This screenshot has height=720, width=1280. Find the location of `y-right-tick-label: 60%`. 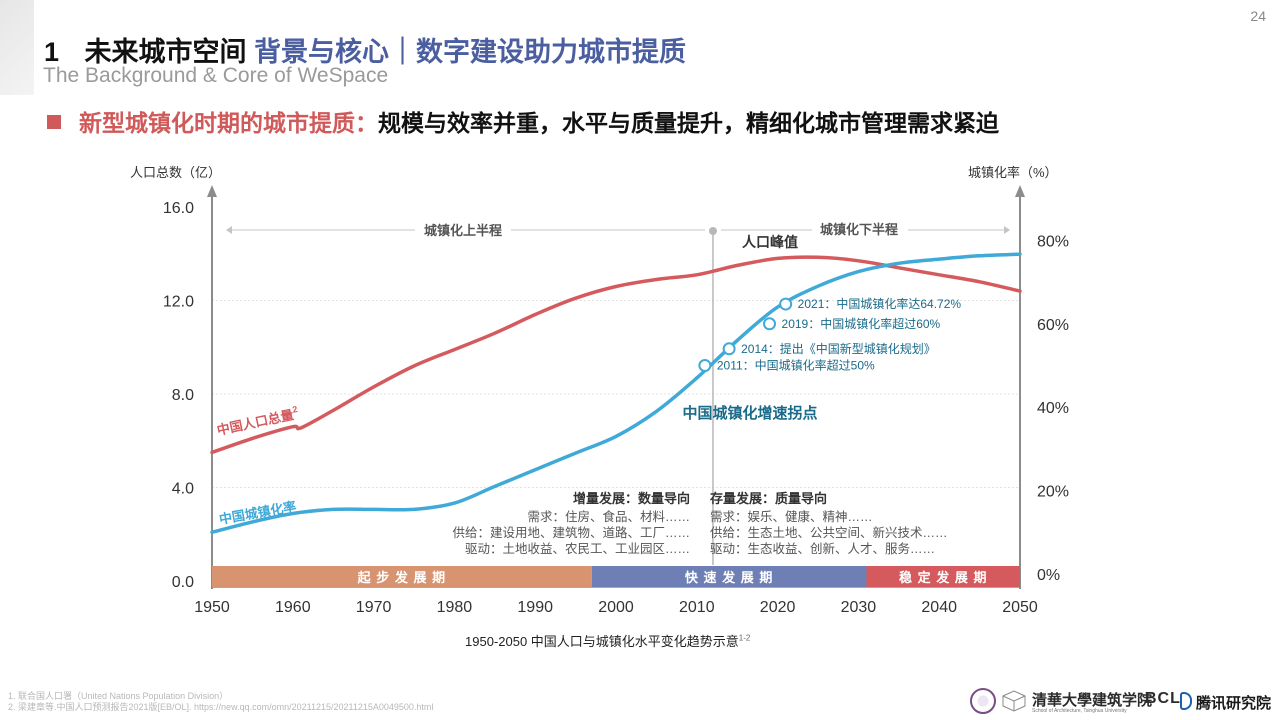

y-right-tick-label: 60% is located at coordinates (1053, 325).